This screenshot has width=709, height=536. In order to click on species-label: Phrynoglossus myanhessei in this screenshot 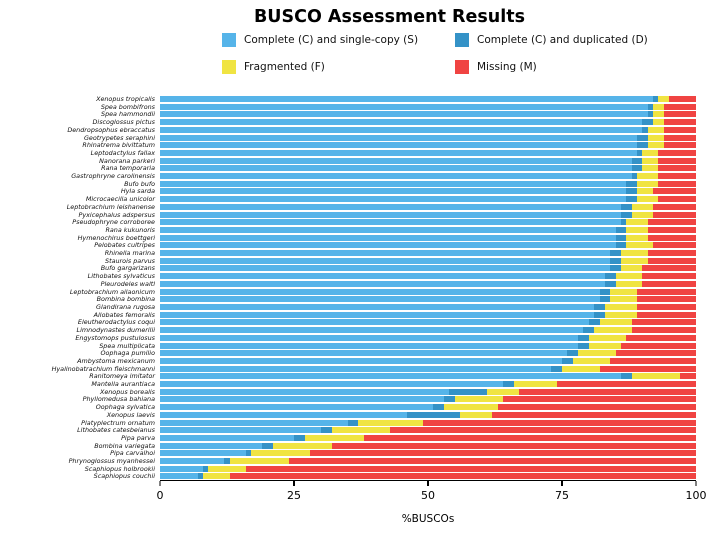, I will do `click(111, 461)`.